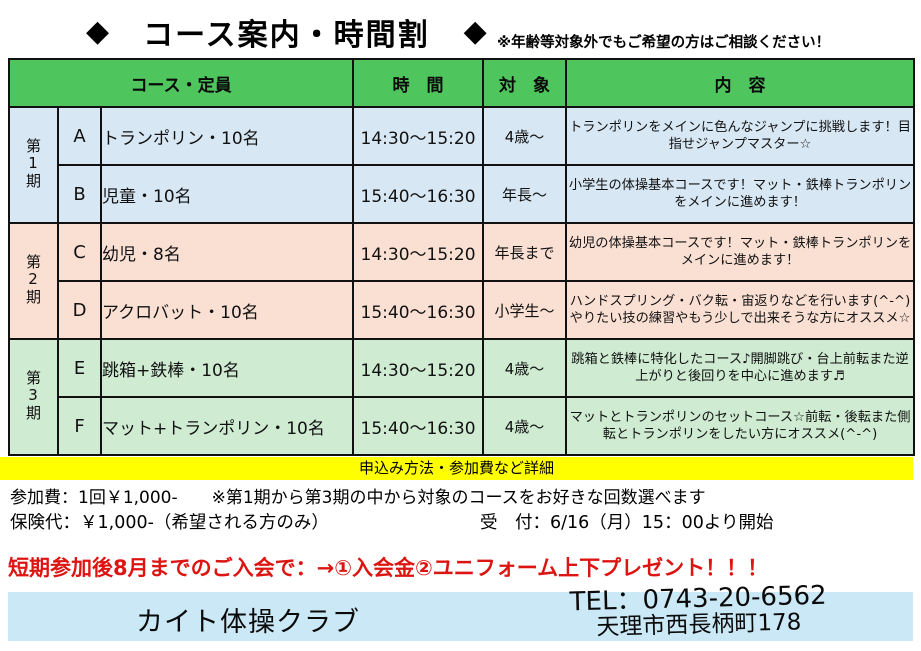 Image resolution: width=921 pixels, height=651 pixels. I want to click on period-2-cell: 第2期, so click(33, 281).